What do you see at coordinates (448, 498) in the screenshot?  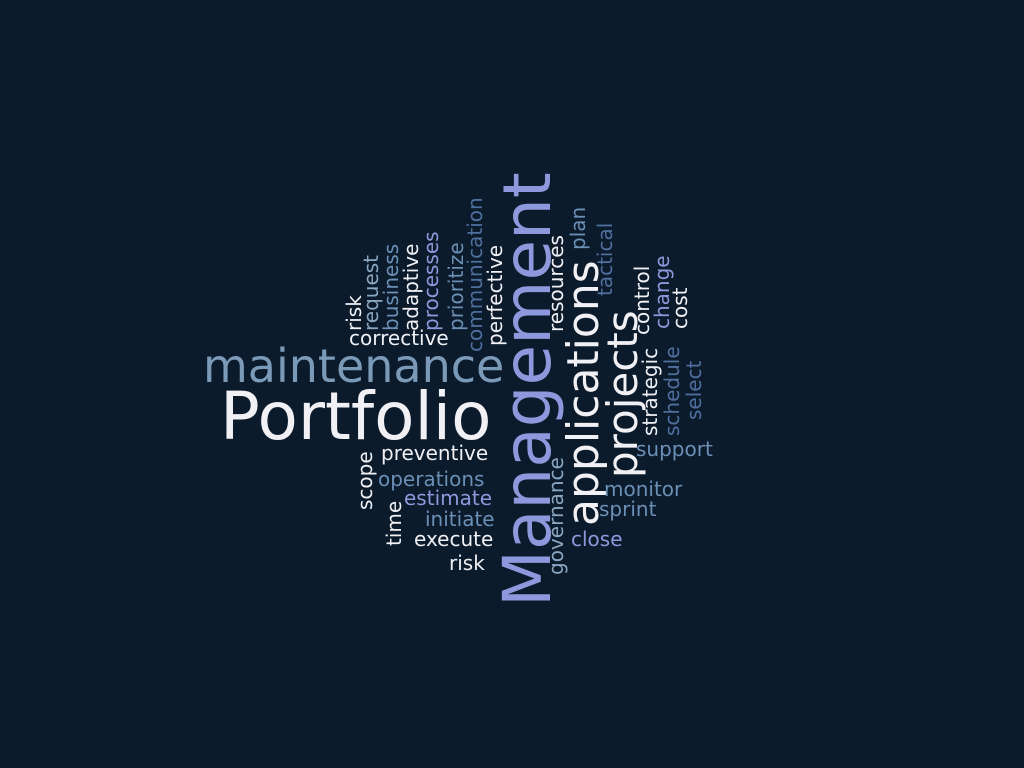 I see `word-estimate: estimate` at bounding box center [448, 498].